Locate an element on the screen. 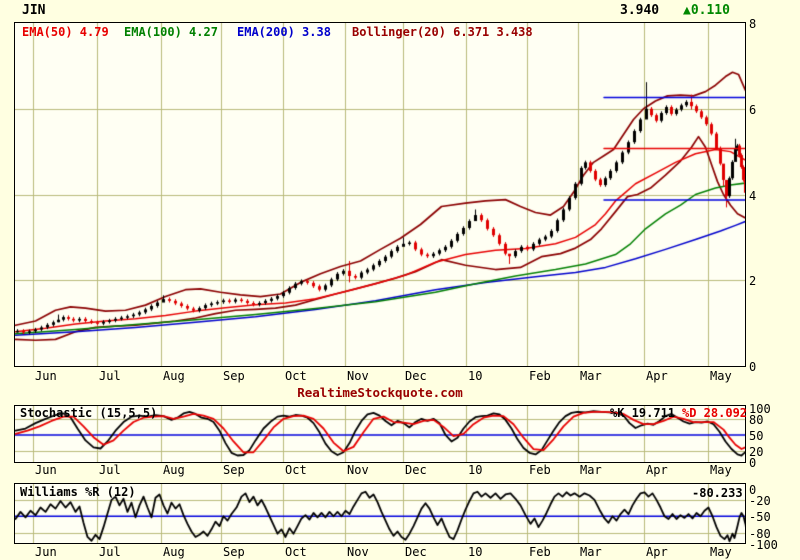 This screenshot has width=800, height=560. x-axis-months-stochastic: Jun Jul Aug Sep Oct Nov Dec 10 Feb Mar Apr May is located at coordinates (394, 471).